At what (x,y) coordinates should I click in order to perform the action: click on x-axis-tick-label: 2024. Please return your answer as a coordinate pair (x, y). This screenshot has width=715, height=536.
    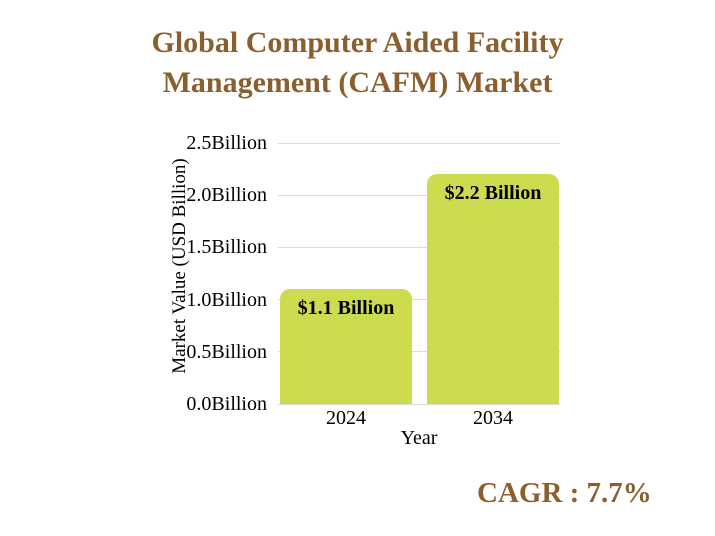
    Looking at the image, I should click on (346, 418).